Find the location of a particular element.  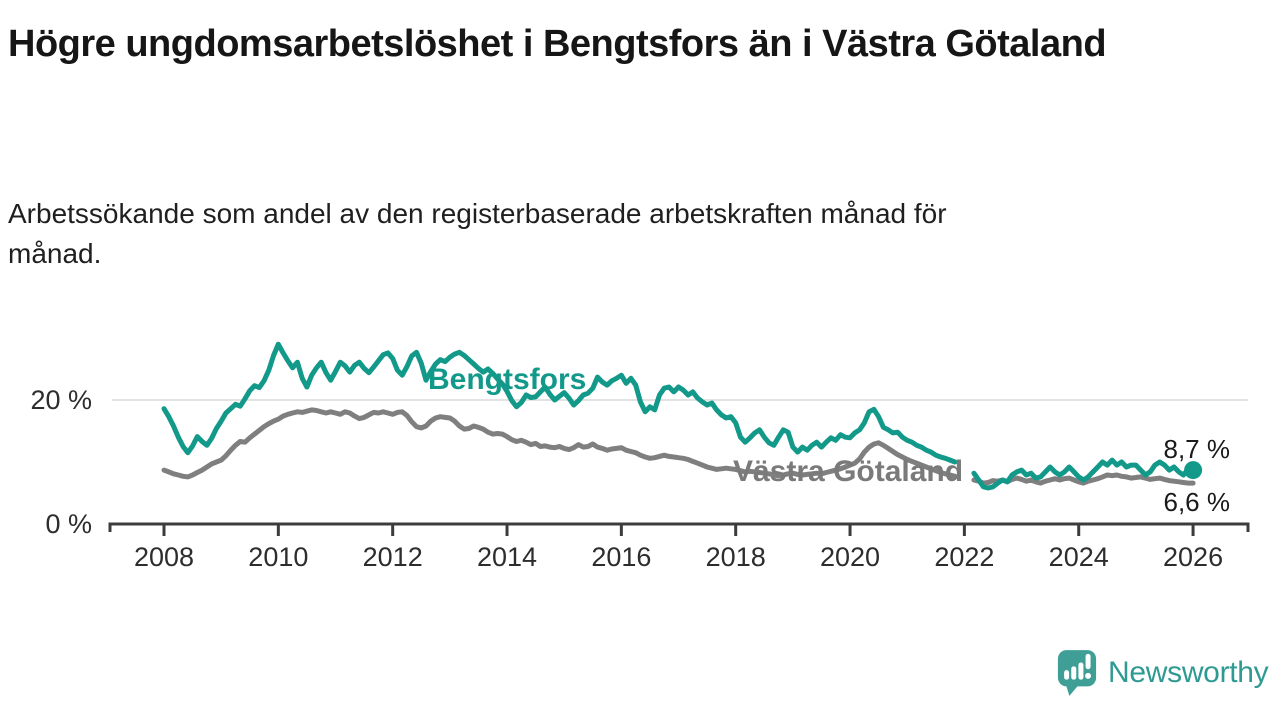

newsworthy-logo-text: Newsworthy is located at coordinates (1188, 672).